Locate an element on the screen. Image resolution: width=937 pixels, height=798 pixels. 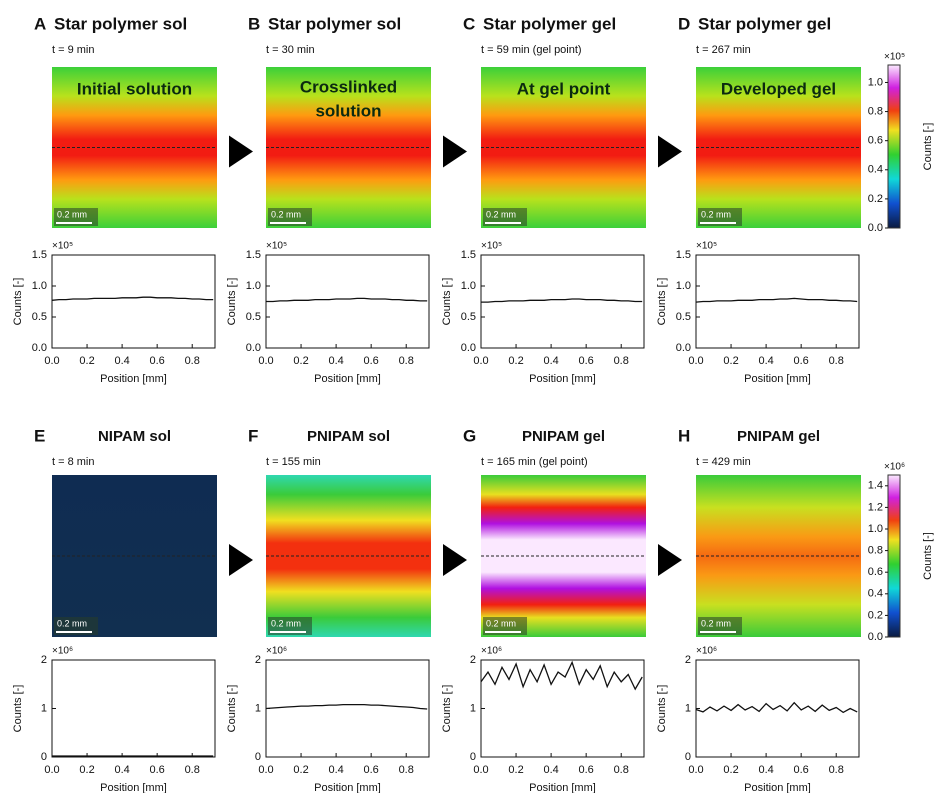
time-label: t = 8 min is located at coordinates (73, 462).